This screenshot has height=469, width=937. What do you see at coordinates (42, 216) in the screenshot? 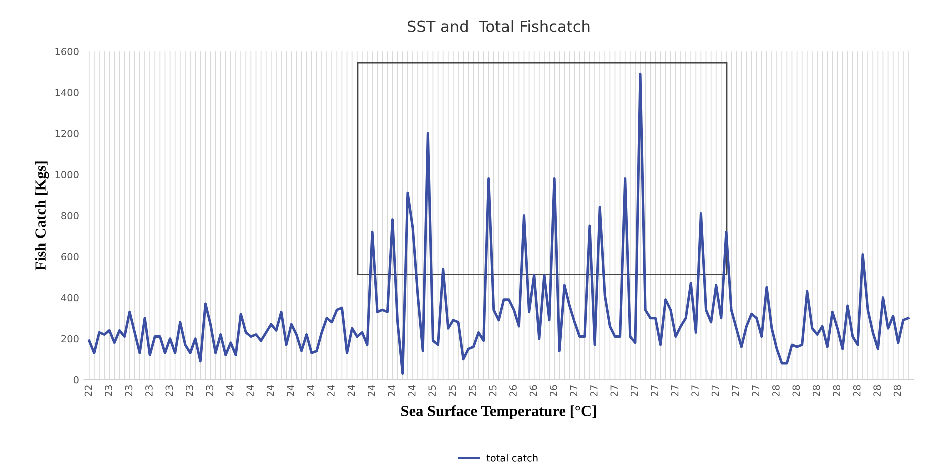
I see `y-axis-title: Fish Catch [Kgs]` at bounding box center [42, 216].